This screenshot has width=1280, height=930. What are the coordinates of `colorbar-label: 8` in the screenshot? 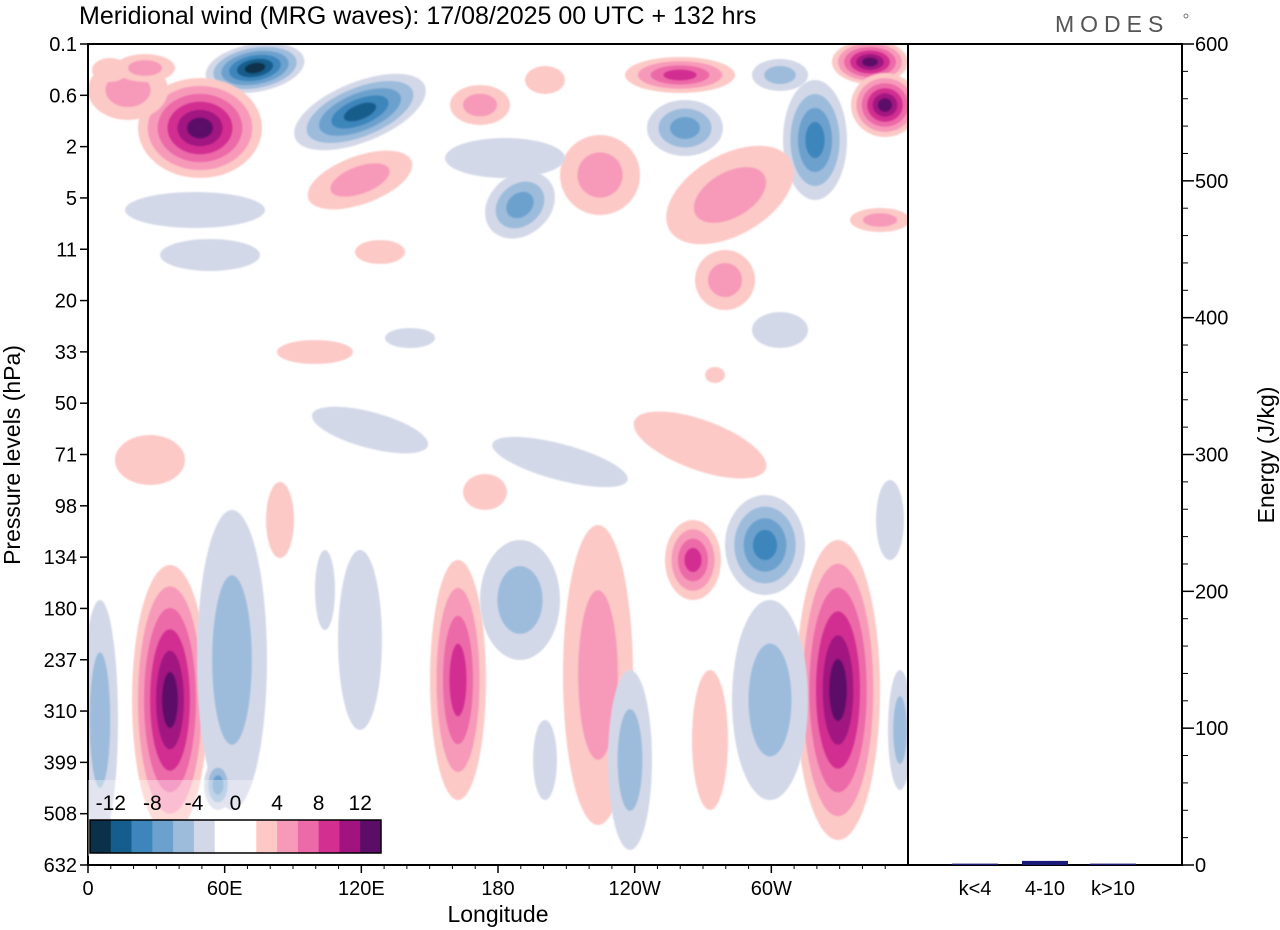 It's located at (319, 803).